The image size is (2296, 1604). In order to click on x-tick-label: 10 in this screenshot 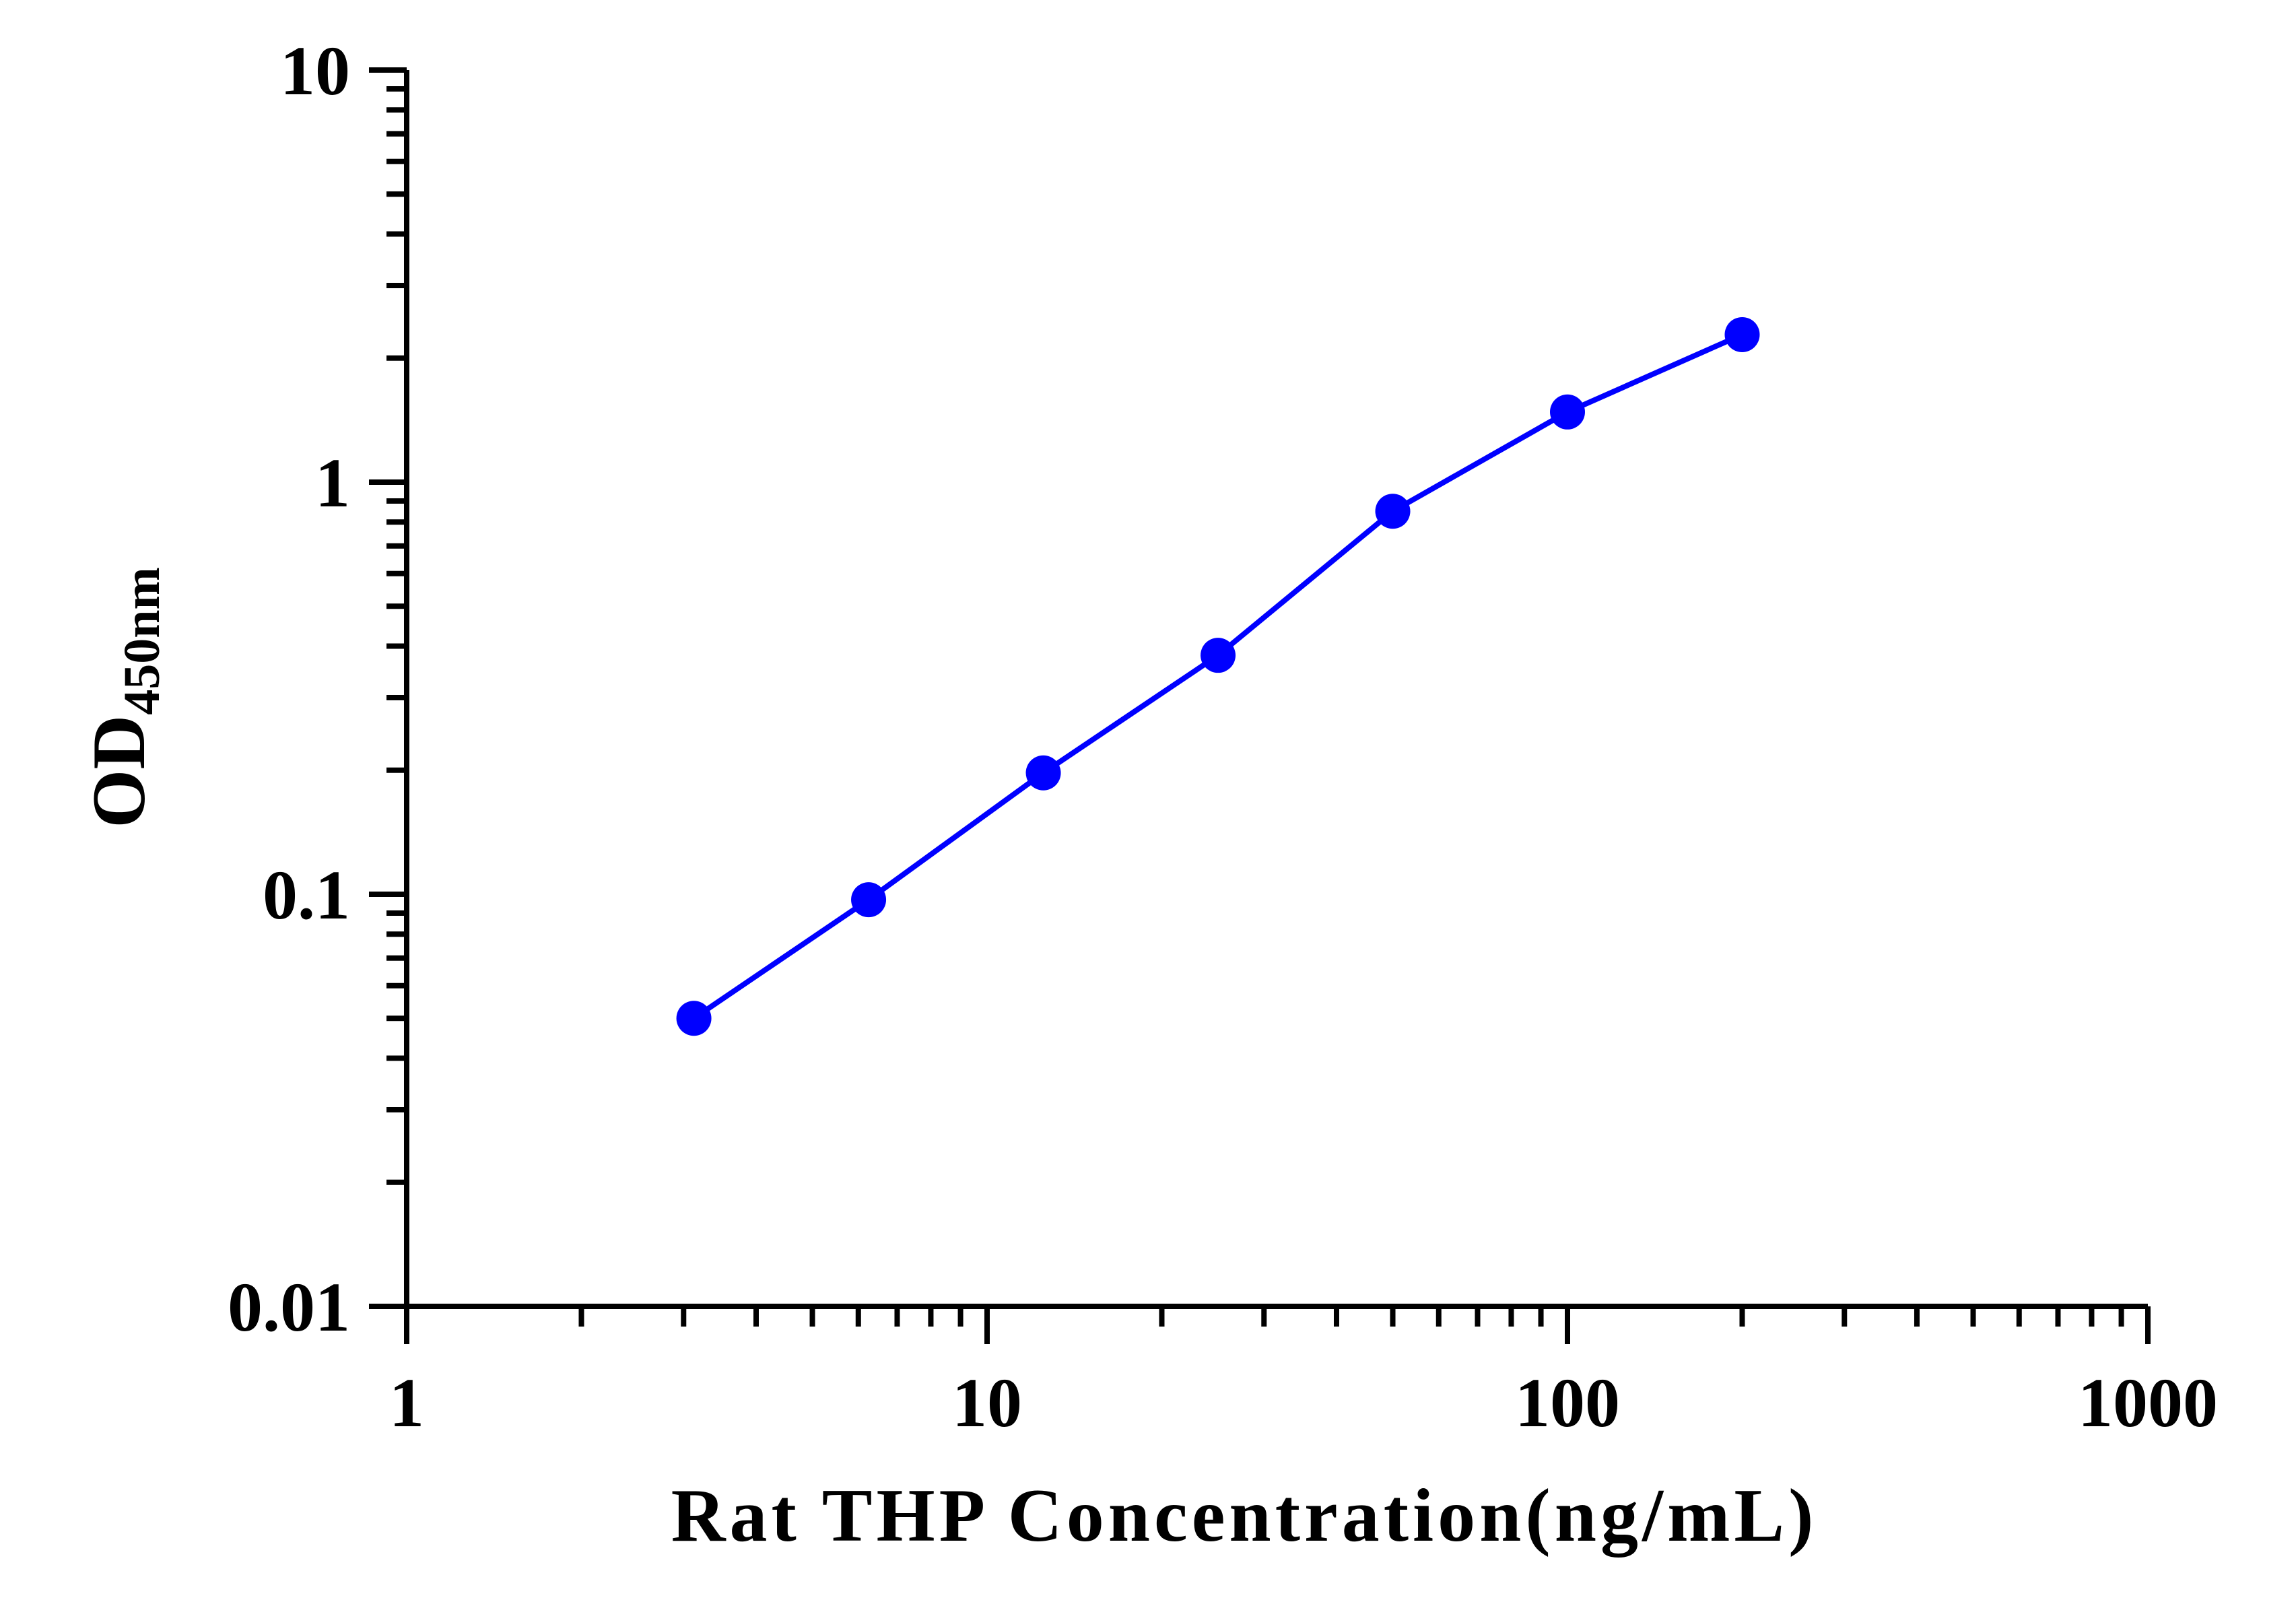, I will do `click(987, 1403)`.